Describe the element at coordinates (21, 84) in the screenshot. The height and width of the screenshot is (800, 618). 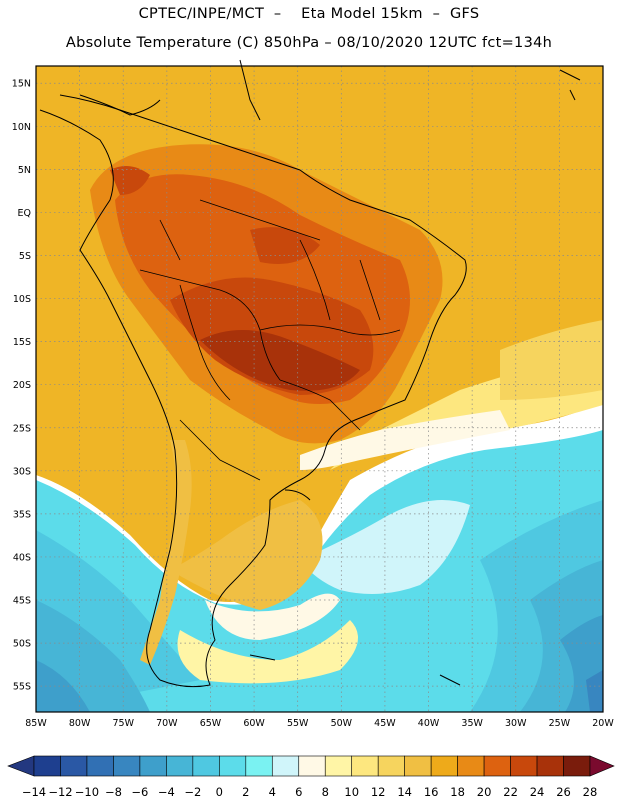
I see `lat-tick-label: 15N` at that location.